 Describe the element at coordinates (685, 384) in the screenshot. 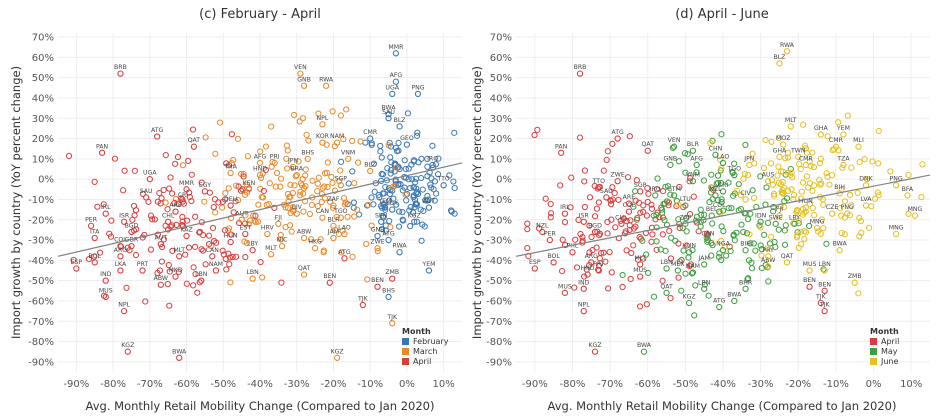

I see `x-tick-label: -50%` at that location.